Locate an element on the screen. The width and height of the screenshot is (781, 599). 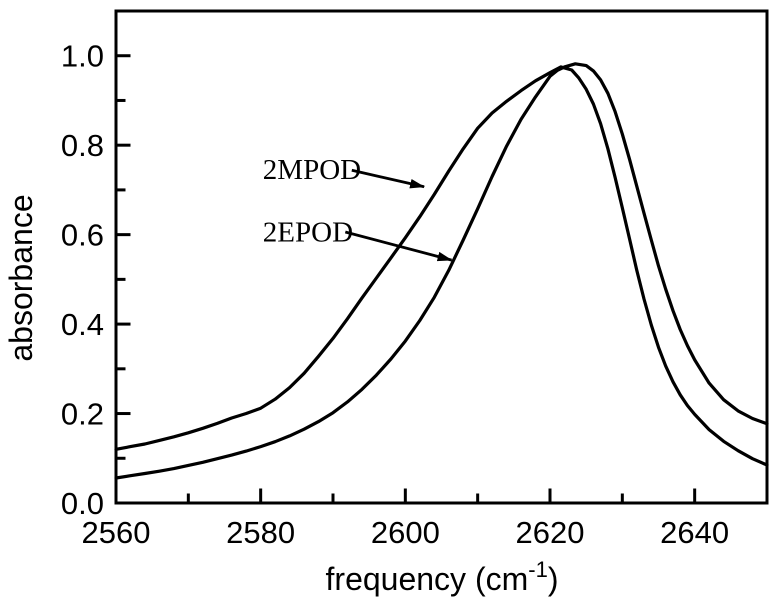
x-tick-label-2580: 2580 is located at coordinates (260, 532).